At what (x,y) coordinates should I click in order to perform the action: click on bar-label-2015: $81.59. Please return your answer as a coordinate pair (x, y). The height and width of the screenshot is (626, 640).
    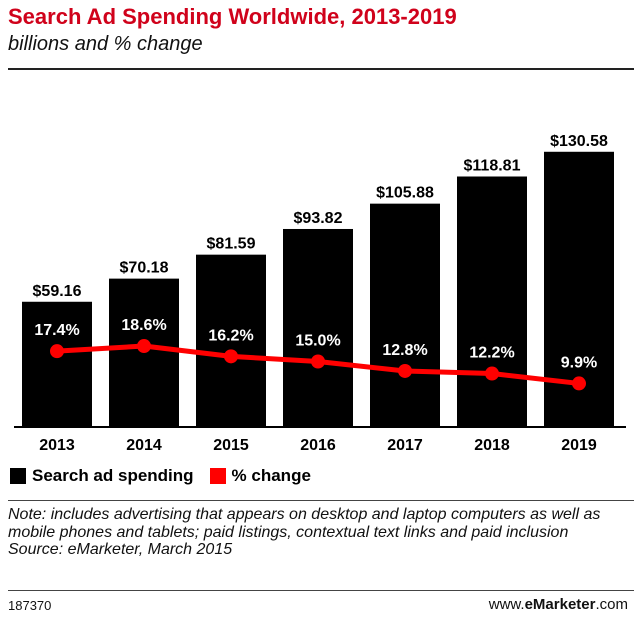
    Looking at the image, I should click on (231, 244).